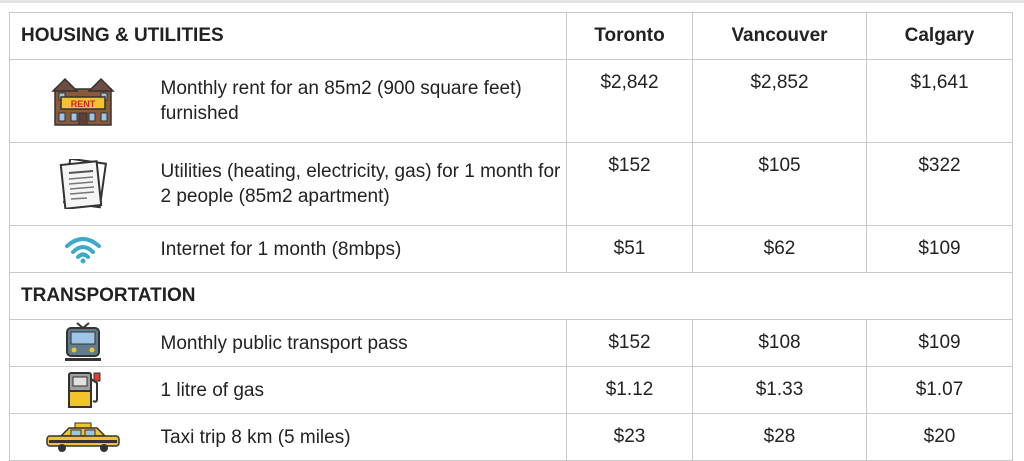  What do you see at coordinates (512, 1) in the screenshot?
I see `top-divider` at bounding box center [512, 1].